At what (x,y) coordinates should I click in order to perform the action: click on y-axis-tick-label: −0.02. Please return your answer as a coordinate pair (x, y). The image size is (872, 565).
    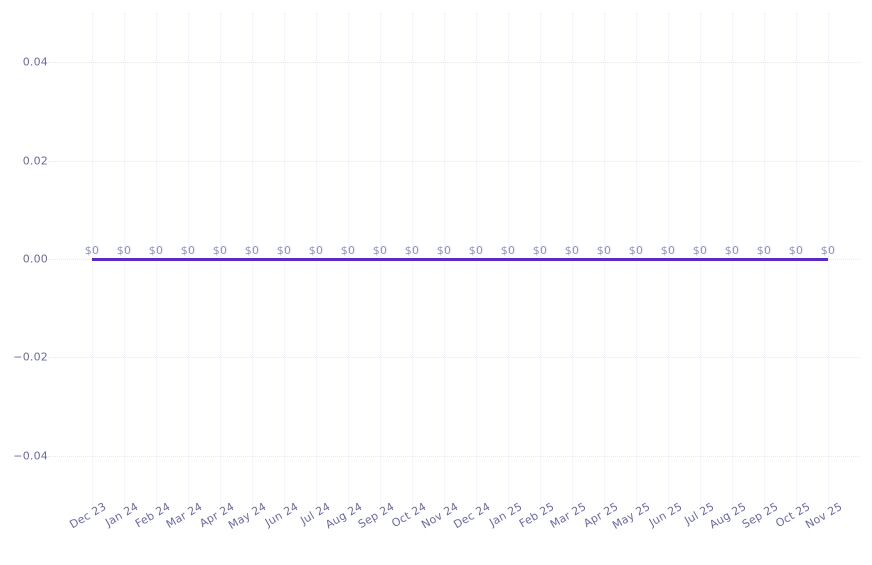
    Looking at the image, I should click on (30, 357).